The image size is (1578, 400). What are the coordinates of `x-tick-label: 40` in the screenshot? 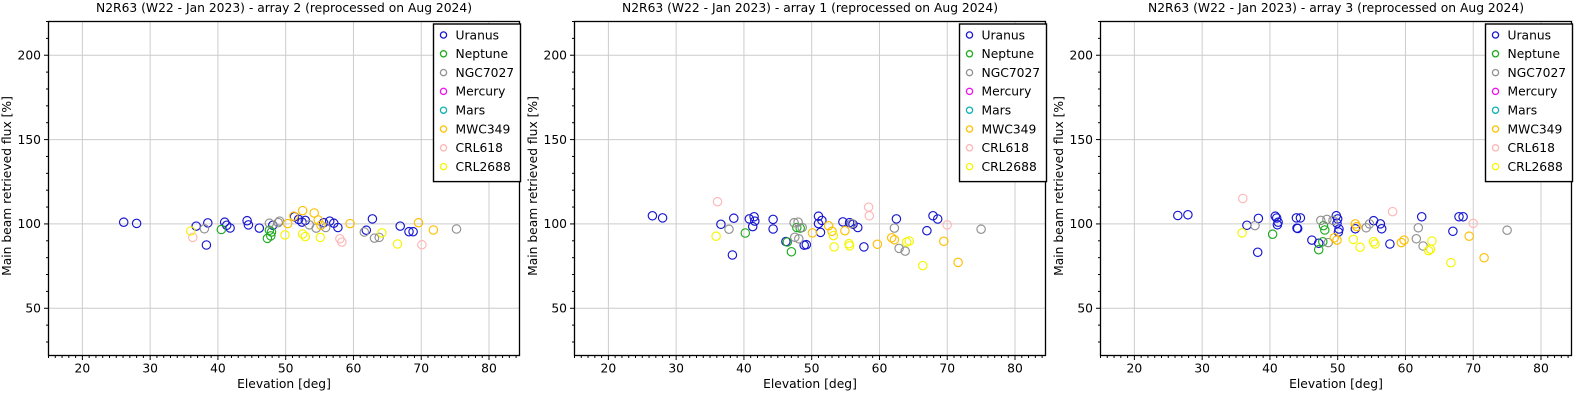 It's located at (744, 369).